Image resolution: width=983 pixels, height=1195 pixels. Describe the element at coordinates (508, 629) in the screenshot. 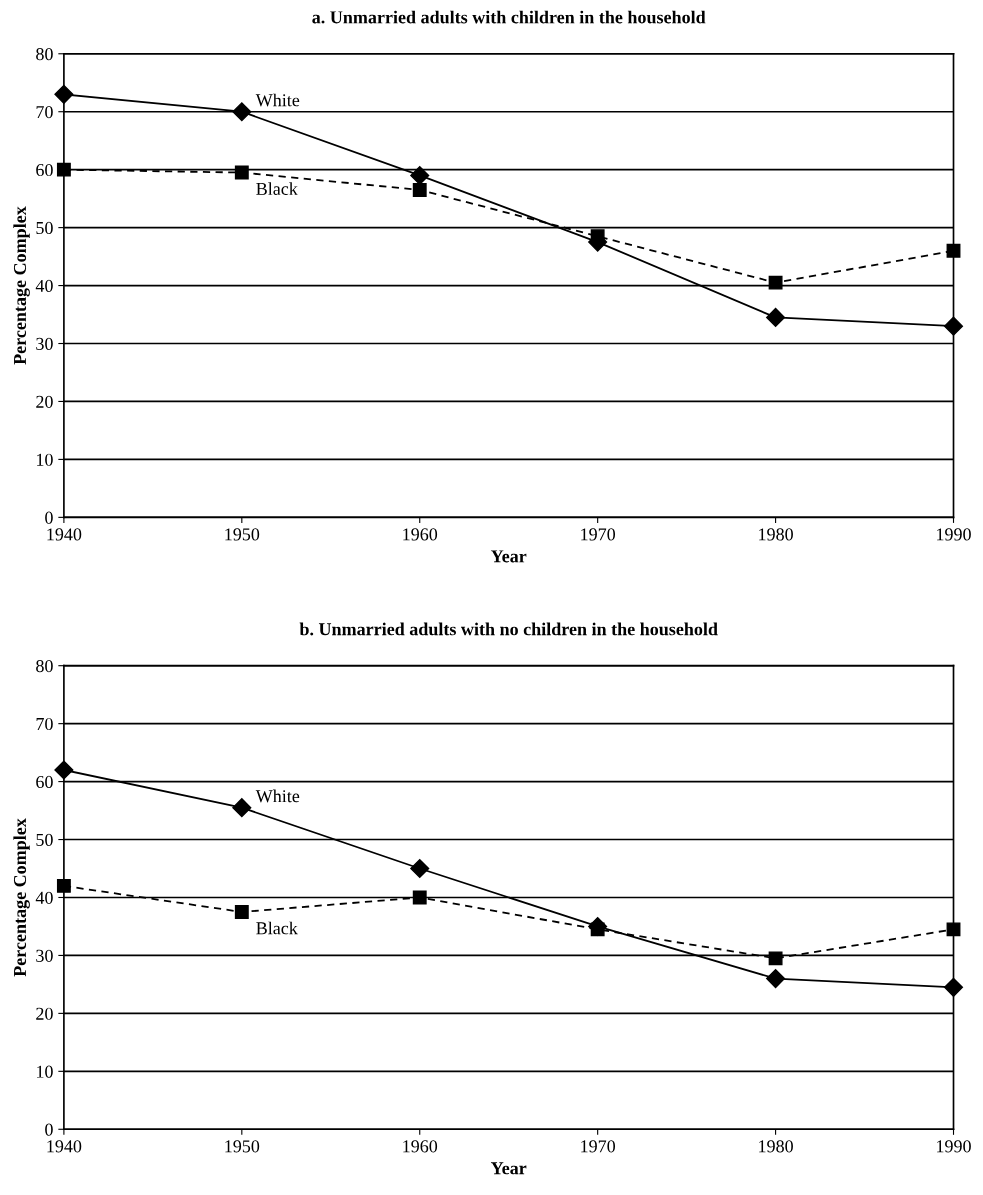

I see `chart-title: b. Unmarried adults with no children in the household` at that location.